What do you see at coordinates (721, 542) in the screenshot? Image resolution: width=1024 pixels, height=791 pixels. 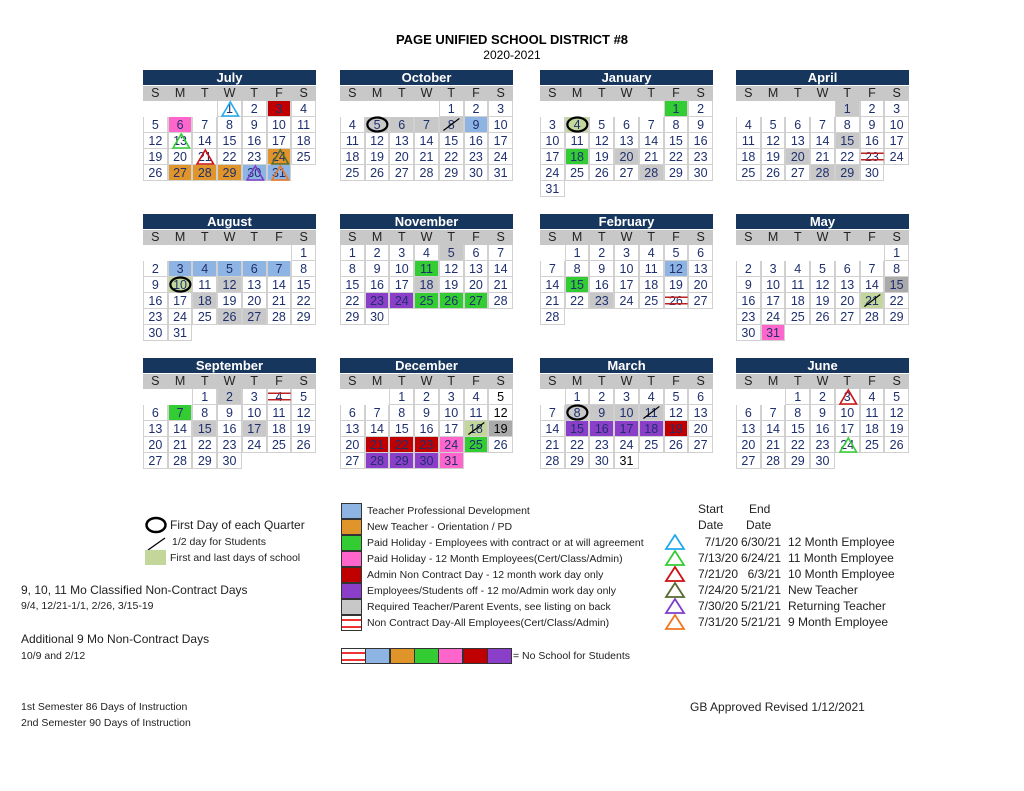 I see `start-date: 7/1/20` at bounding box center [721, 542].